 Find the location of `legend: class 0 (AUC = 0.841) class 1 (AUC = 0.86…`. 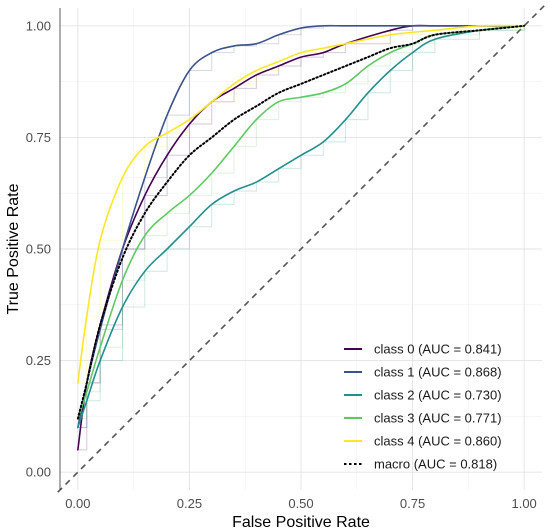

legend: class 0 (AUC = 0.841) class 1 (AUC = 0.86… is located at coordinates (423, 407).